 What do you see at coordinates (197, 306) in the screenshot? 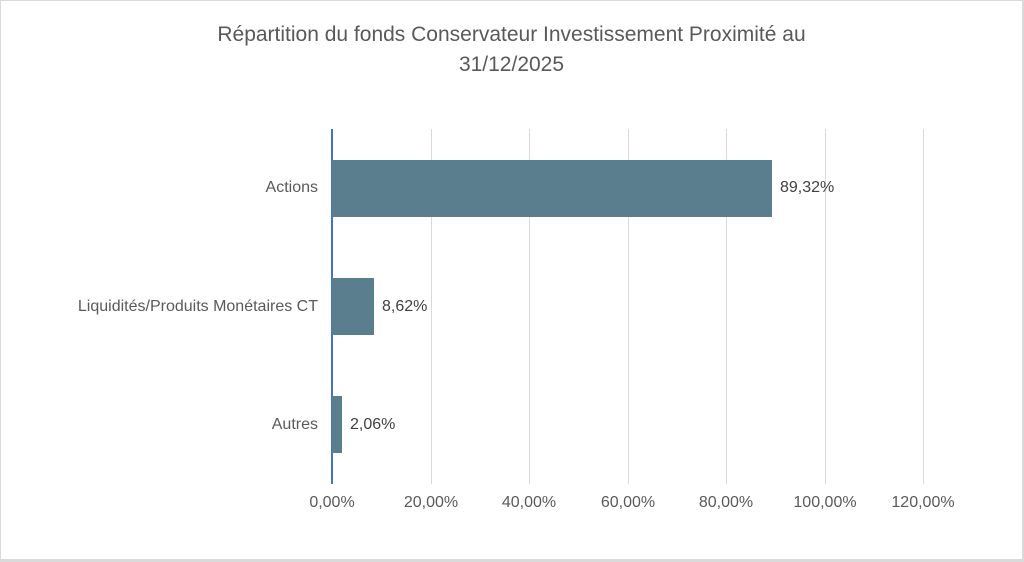
I see `category-label: Liquidités/Produits Monétaires CT` at bounding box center [197, 306].